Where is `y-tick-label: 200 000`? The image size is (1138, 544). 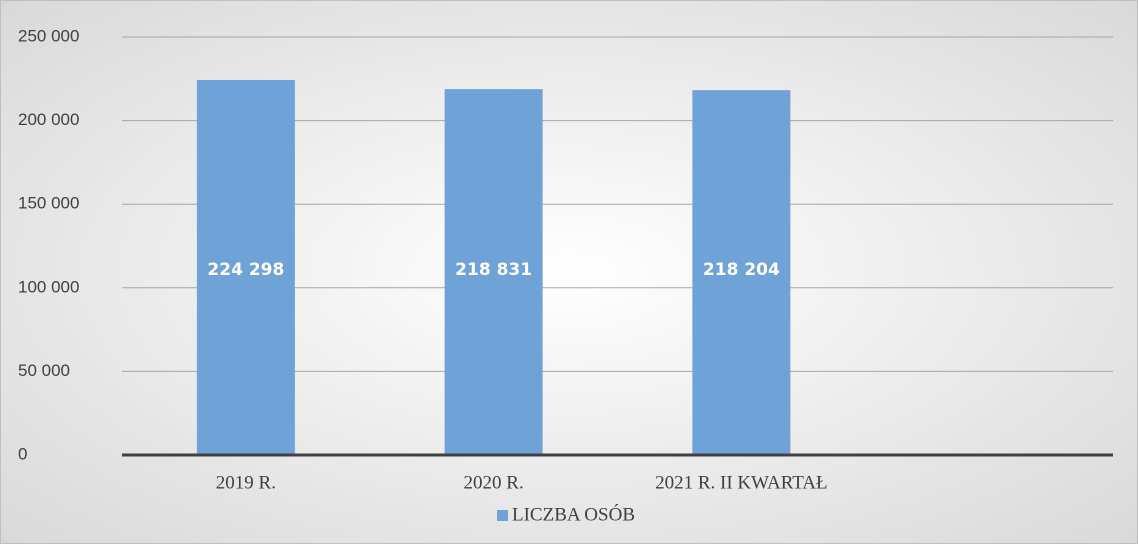 y-tick-label: 200 000 is located at coordinates (48, 119).